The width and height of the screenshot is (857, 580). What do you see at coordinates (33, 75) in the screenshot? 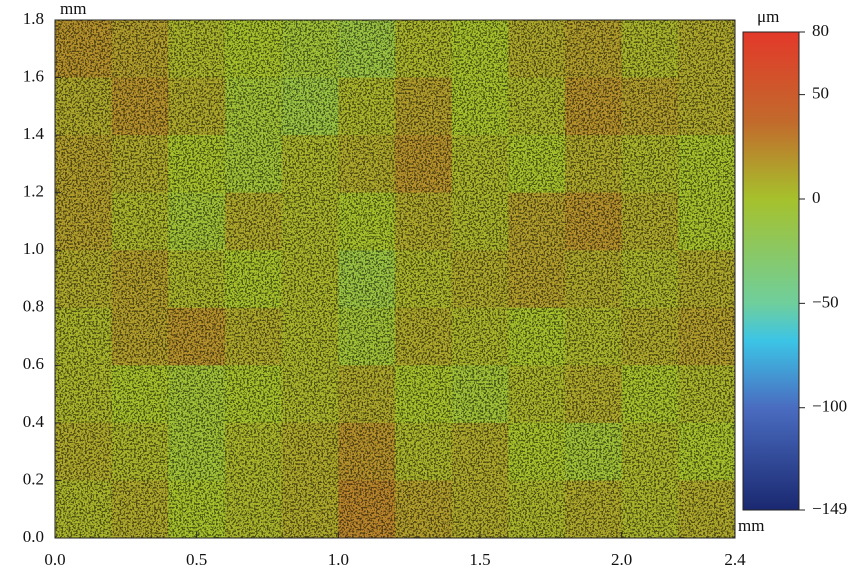
I see `y-tick-label: 1.6` at bounding box center [33, 75].